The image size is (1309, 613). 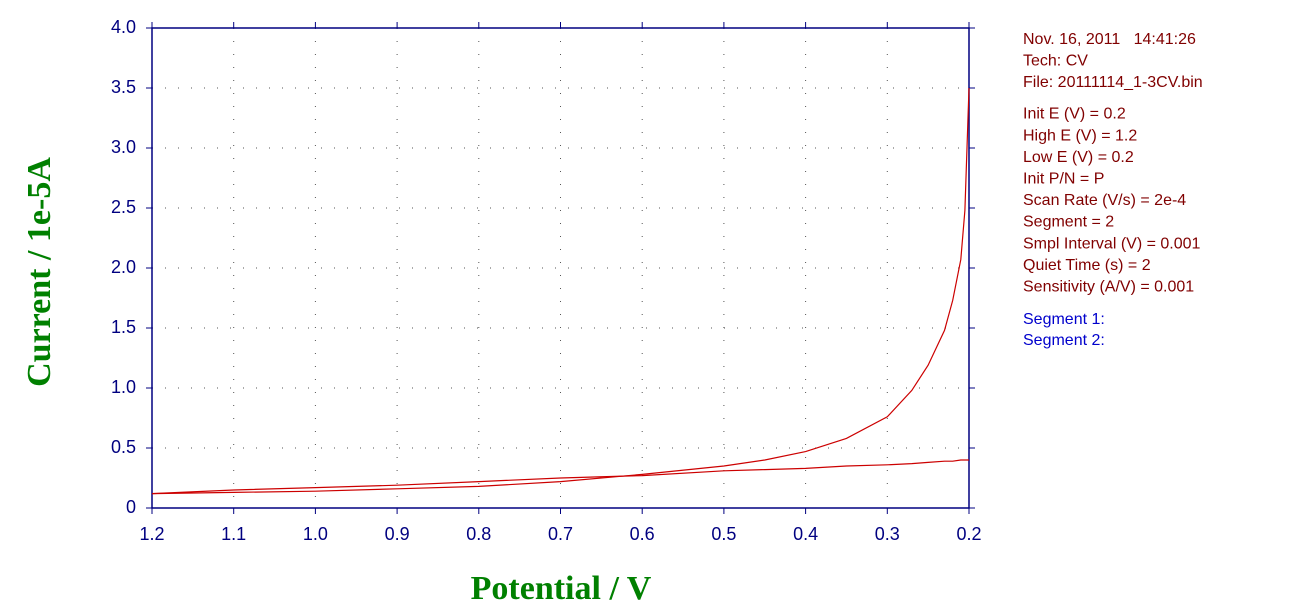 What do you see at coordinates (233, 534) in the screenshot?
I see `x-tick-label: 1.1` at bounding box center [233, 534].